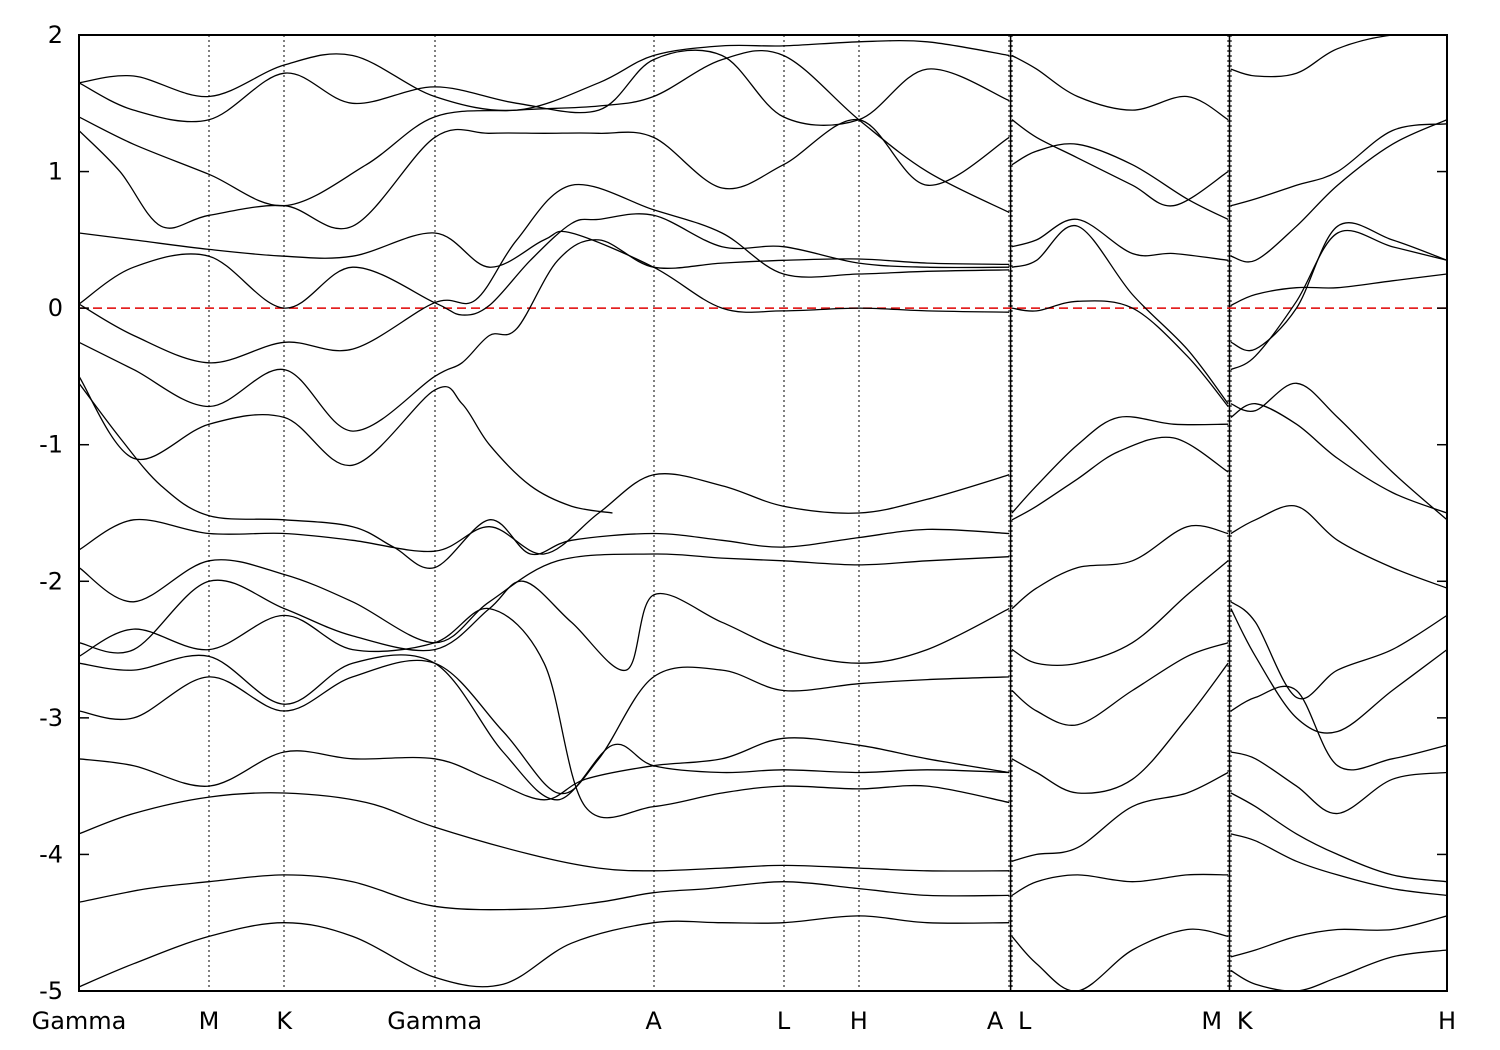 The image size is (1500, 1050). Describe the element at coordinates (51, 991) in the screenshot. I see `y-tick-label: -5` at that location.